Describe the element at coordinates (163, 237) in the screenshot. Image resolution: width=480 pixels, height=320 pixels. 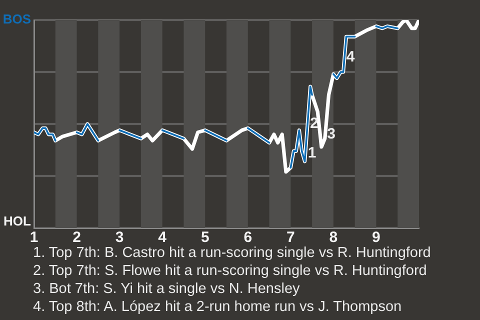
I see `x-tick-label: 4` at that location.